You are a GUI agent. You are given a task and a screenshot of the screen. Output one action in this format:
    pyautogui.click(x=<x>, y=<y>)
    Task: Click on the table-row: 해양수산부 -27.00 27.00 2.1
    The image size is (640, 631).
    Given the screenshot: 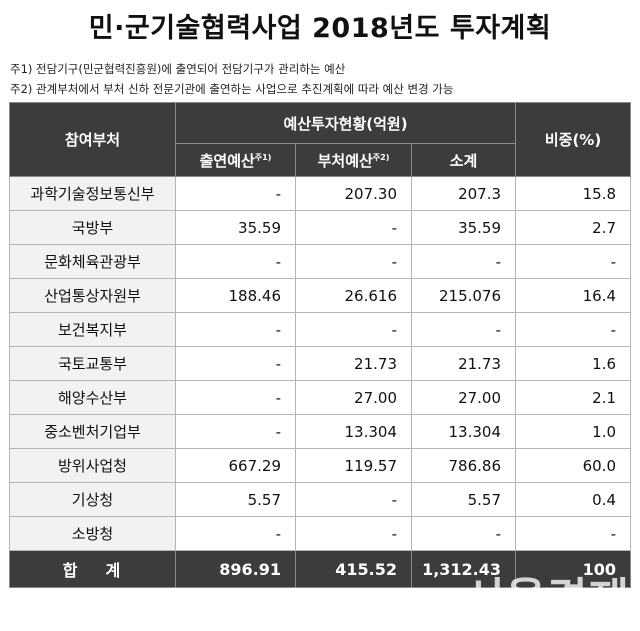 What is the action you would take?
    pyautogui.click(x=320, y=397)
    